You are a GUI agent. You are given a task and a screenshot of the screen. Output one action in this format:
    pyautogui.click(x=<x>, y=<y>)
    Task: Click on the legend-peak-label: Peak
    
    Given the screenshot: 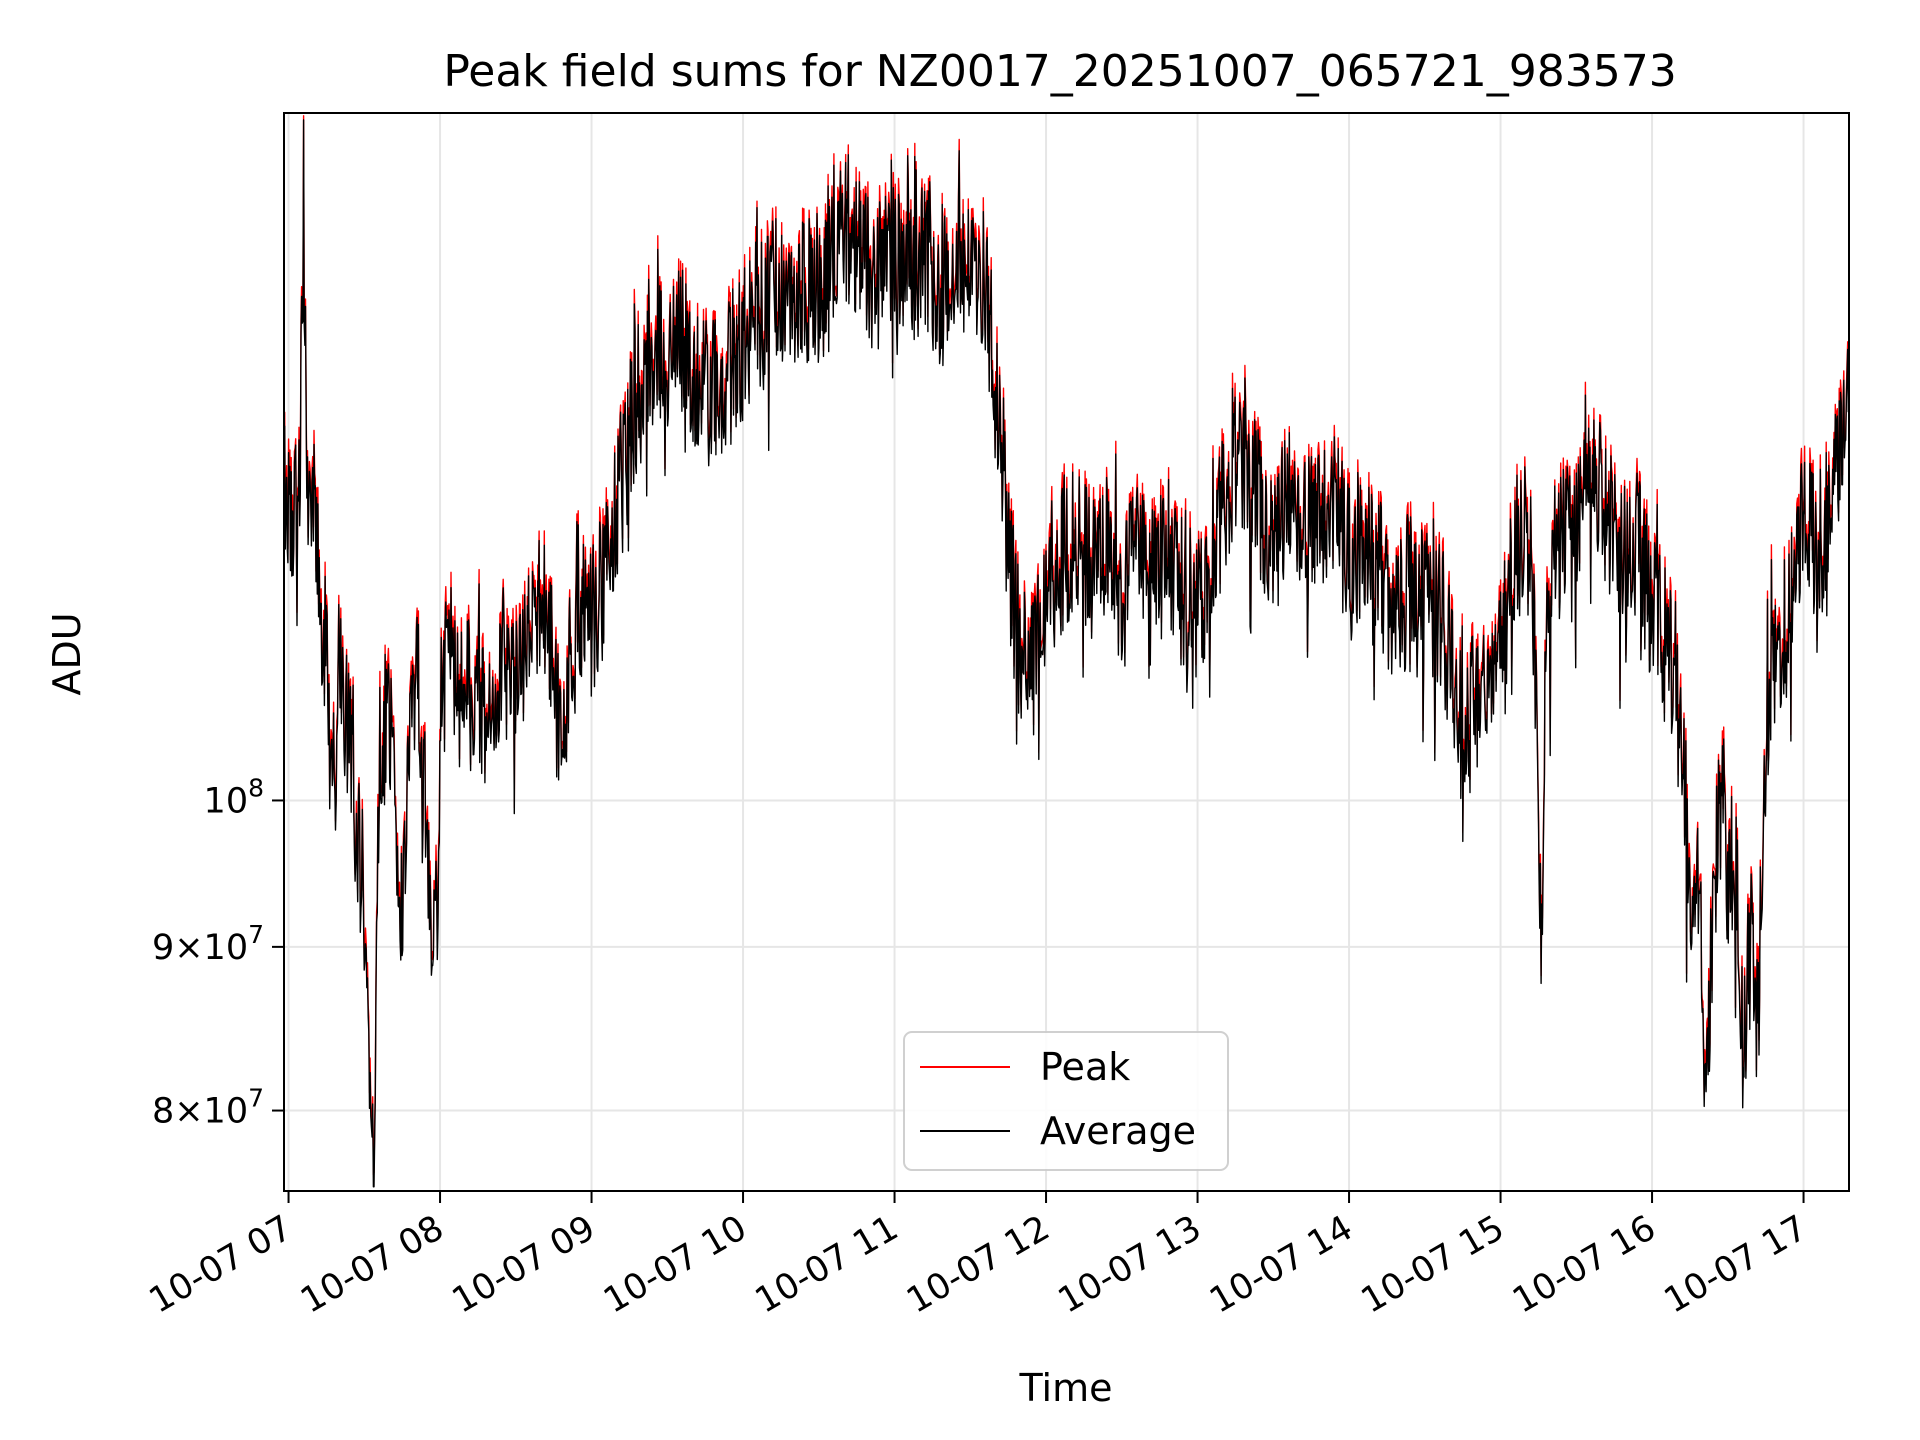 What is the action you would take?
    pyautogui.click(x=1085, y=1067)
    